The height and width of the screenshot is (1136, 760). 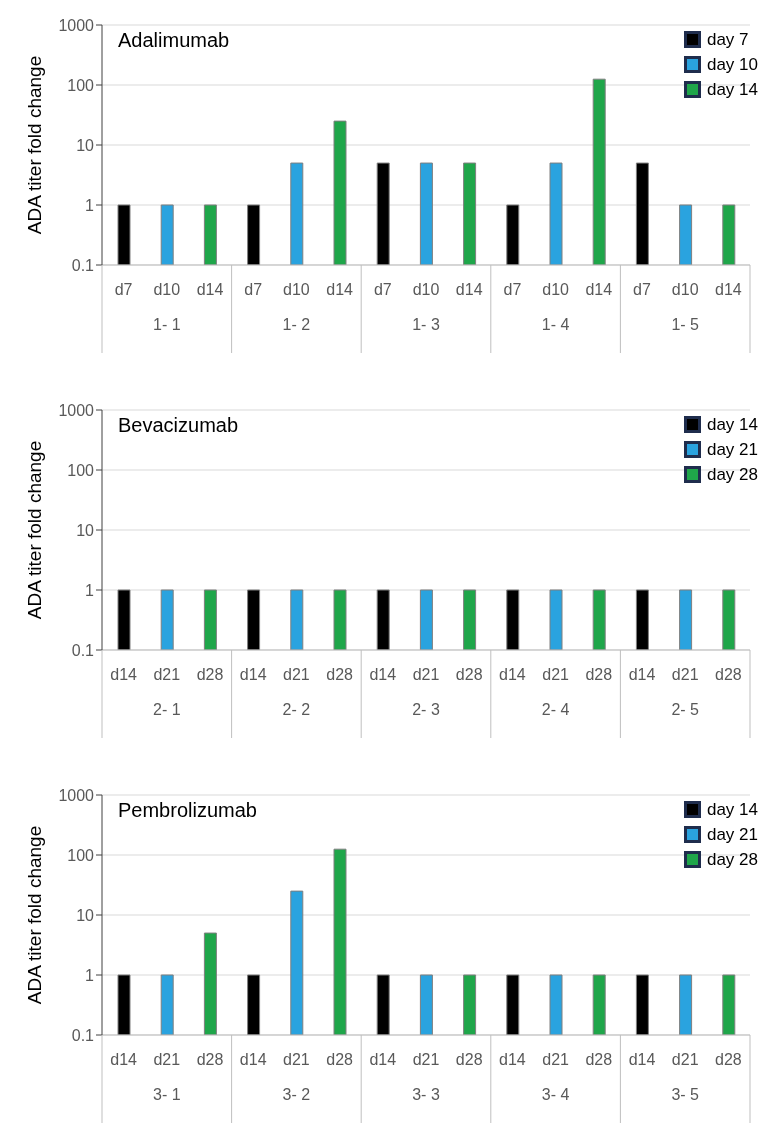 I want to click on text: 1- 1, so click(x=167, y=324).